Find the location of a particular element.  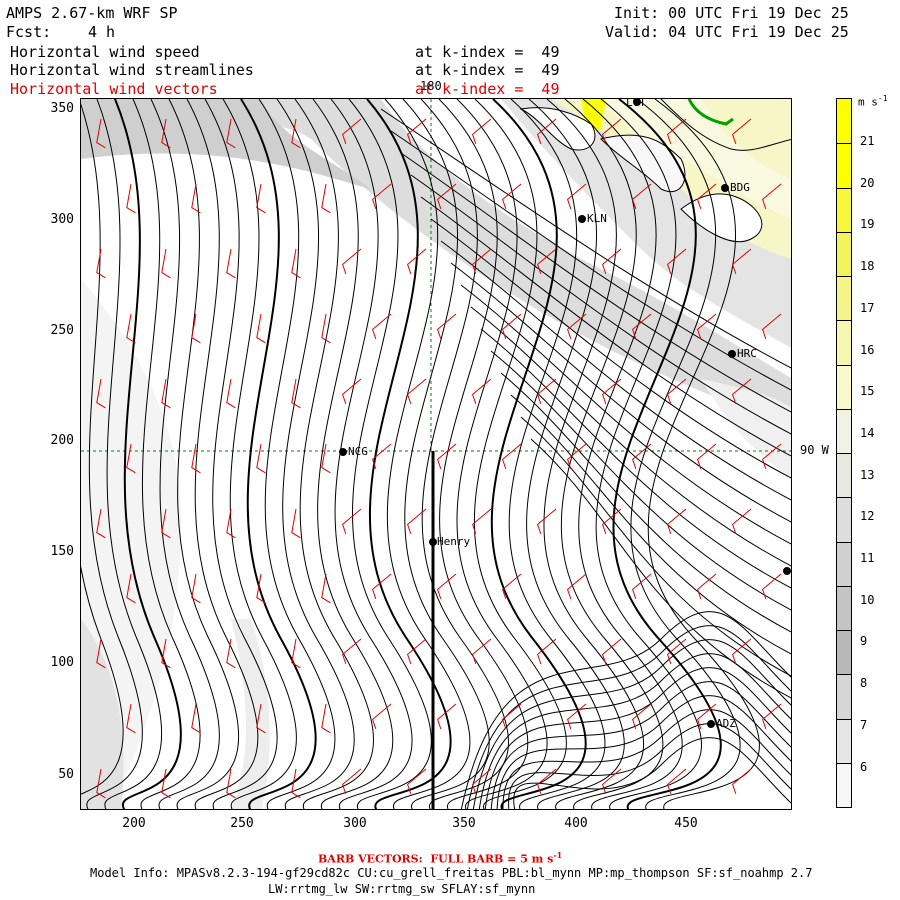

station-dot-kln is located at coordinates (582, 219).